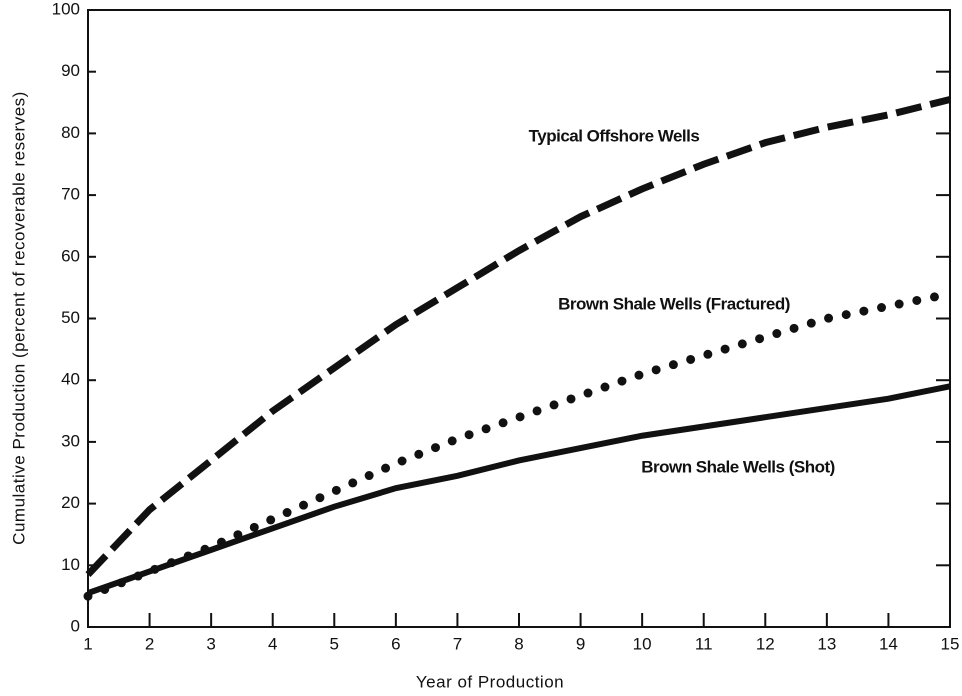 This screenshot has height=696, width=962. I want to click on y-tick-label: 80, so click(70, 132).